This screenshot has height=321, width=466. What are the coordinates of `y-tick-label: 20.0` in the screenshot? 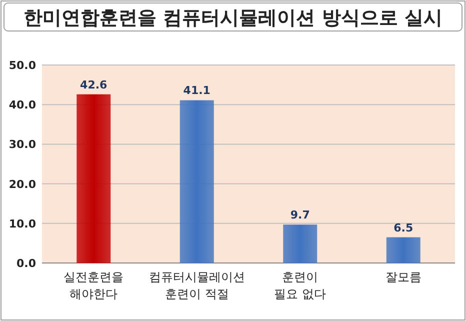 It's located at (22, 184).